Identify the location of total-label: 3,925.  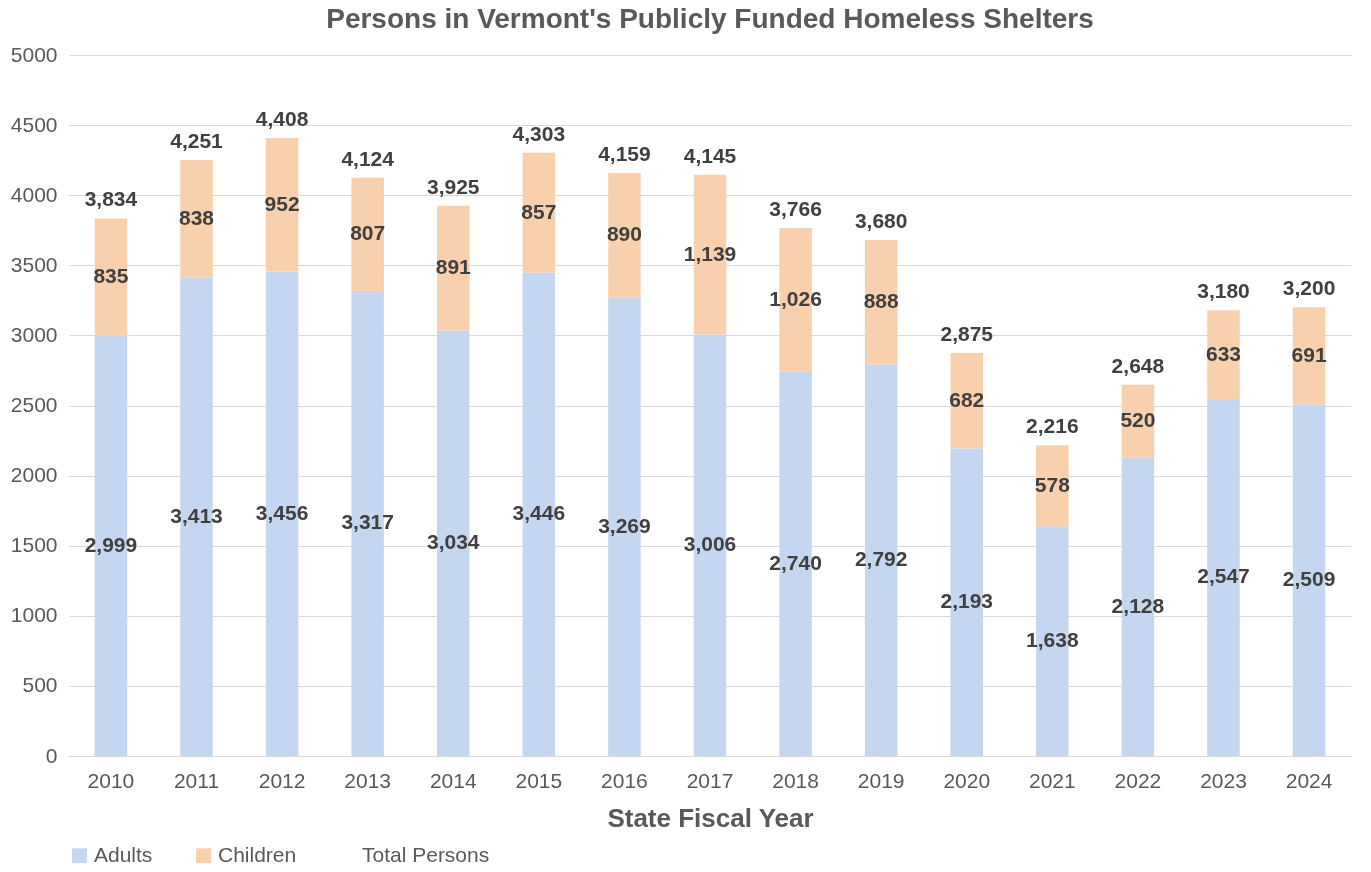
(453, 186).